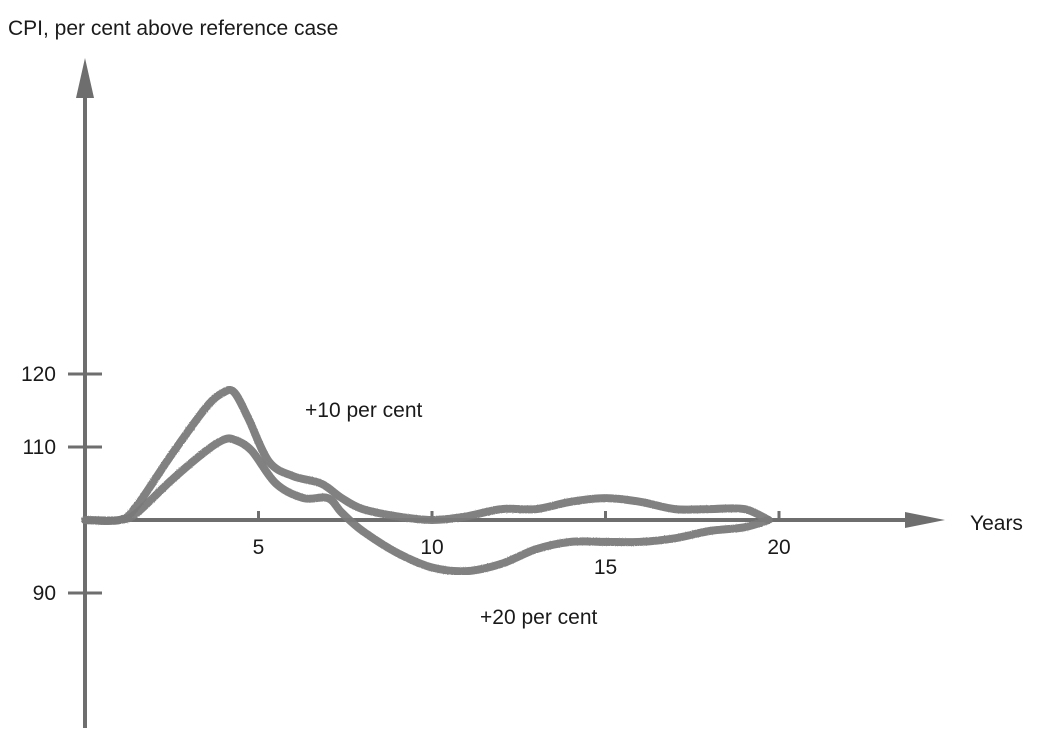  What do you see at coordinates (996, 523) in the screenshot?
I see `x-axis-title: Years` at bounding box center [996, 523].